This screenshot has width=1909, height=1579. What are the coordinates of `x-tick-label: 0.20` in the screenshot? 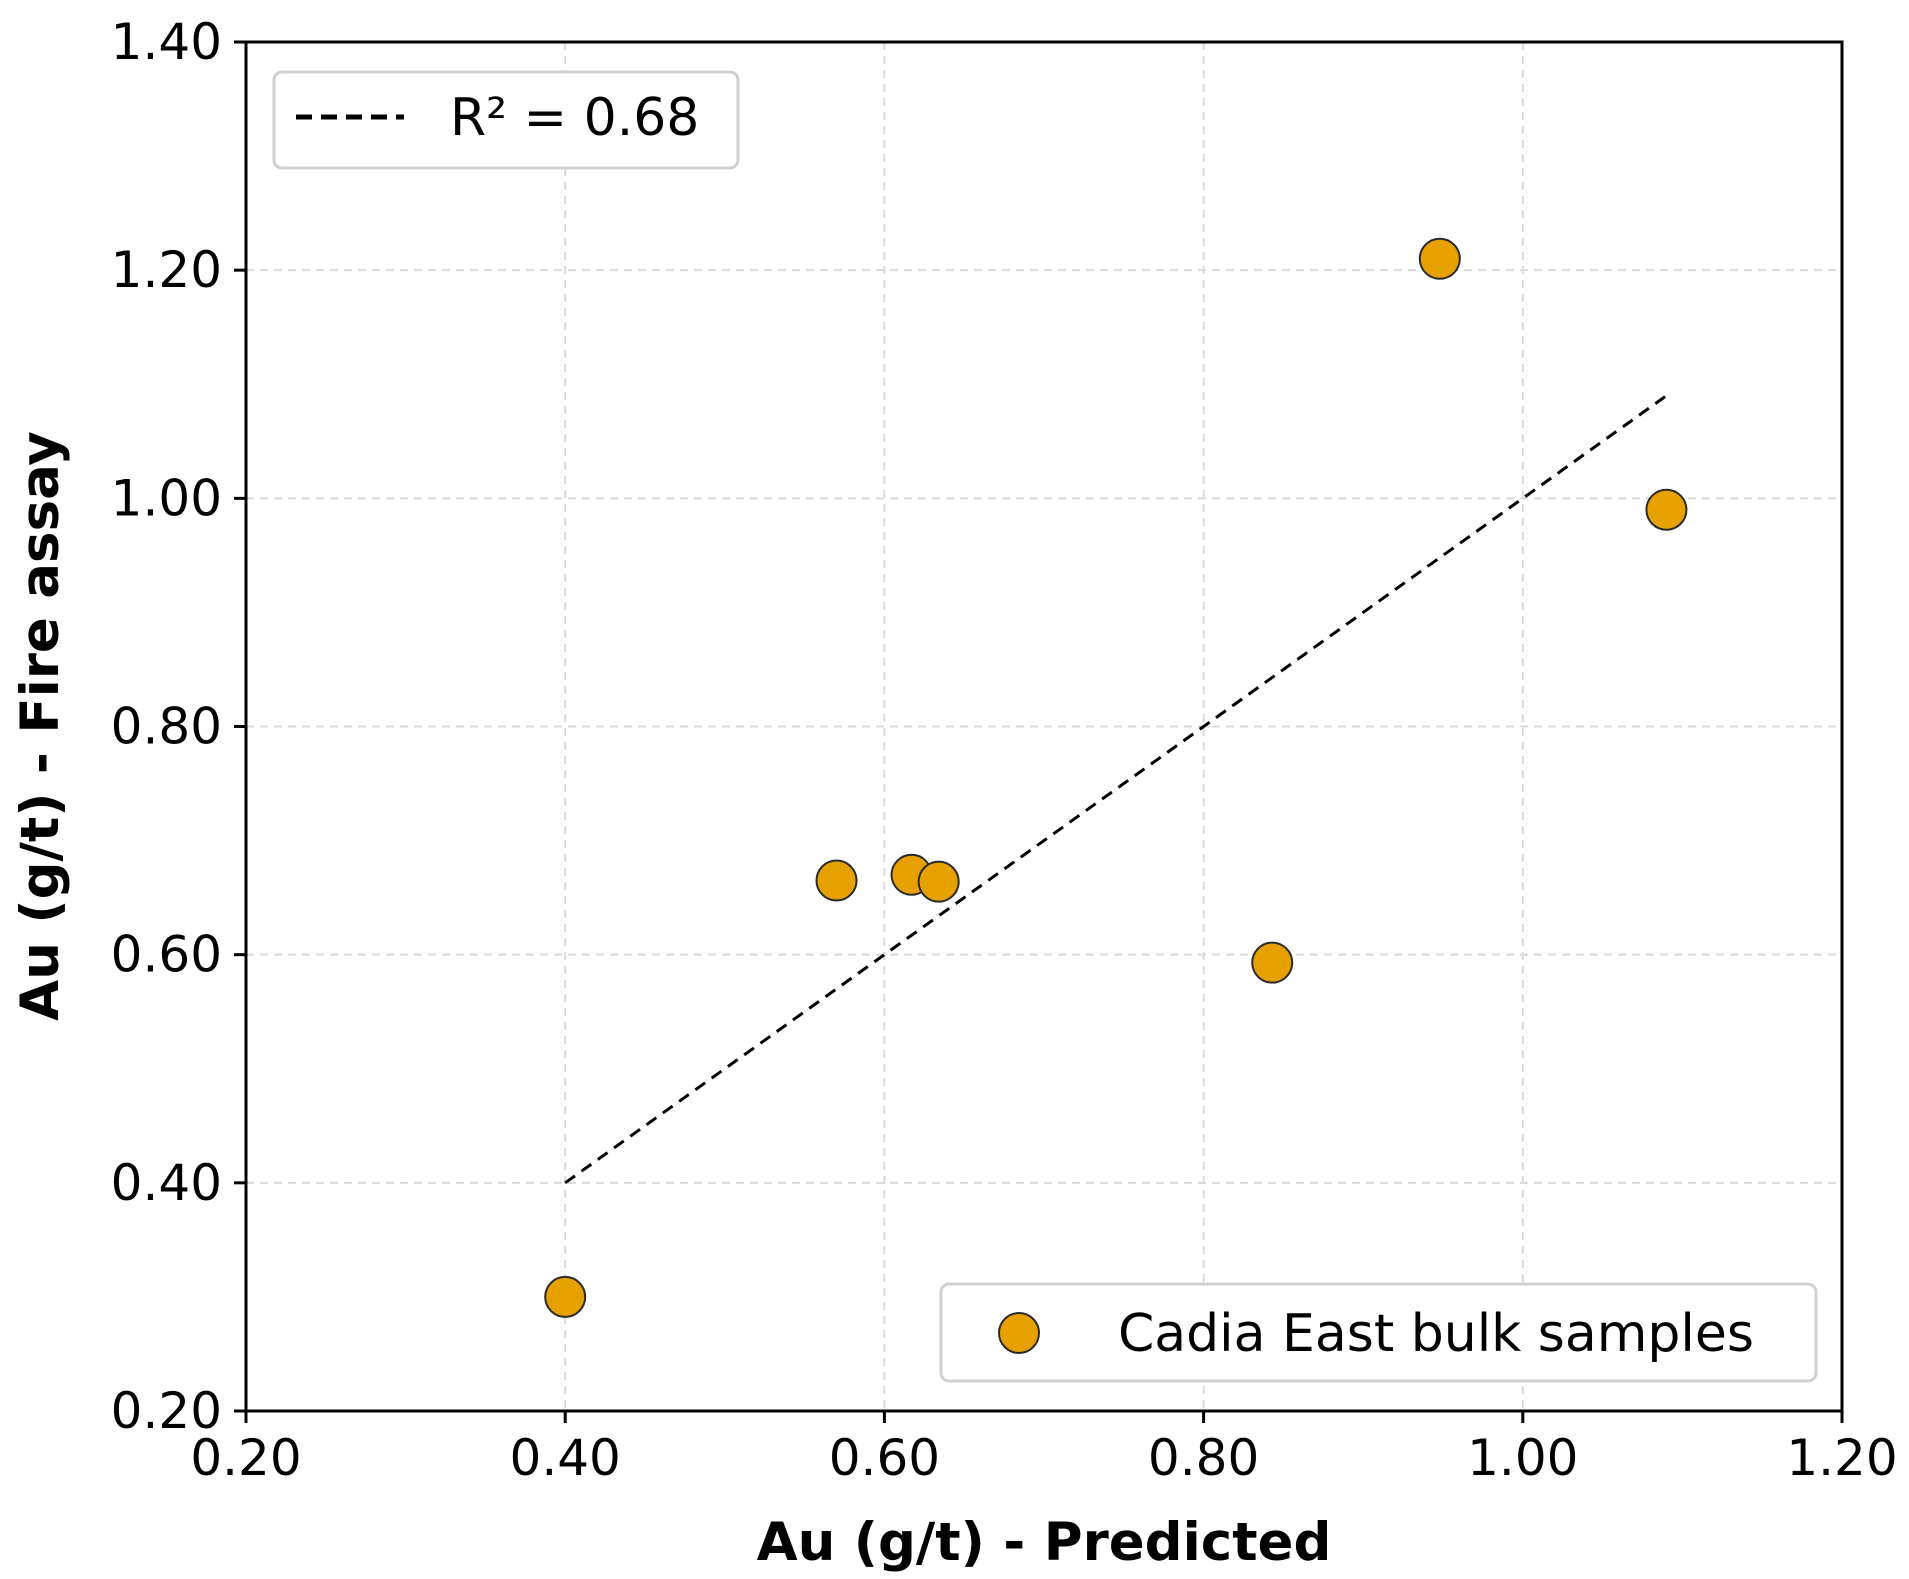 It's located at (245, 1458).